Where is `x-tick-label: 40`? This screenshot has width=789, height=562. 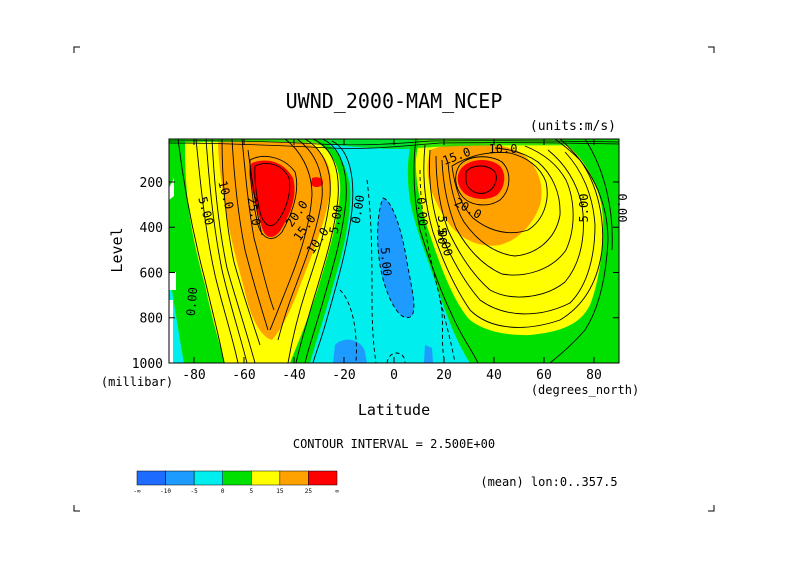
x-tick-label: 40 is located at coordinates (494, 375).